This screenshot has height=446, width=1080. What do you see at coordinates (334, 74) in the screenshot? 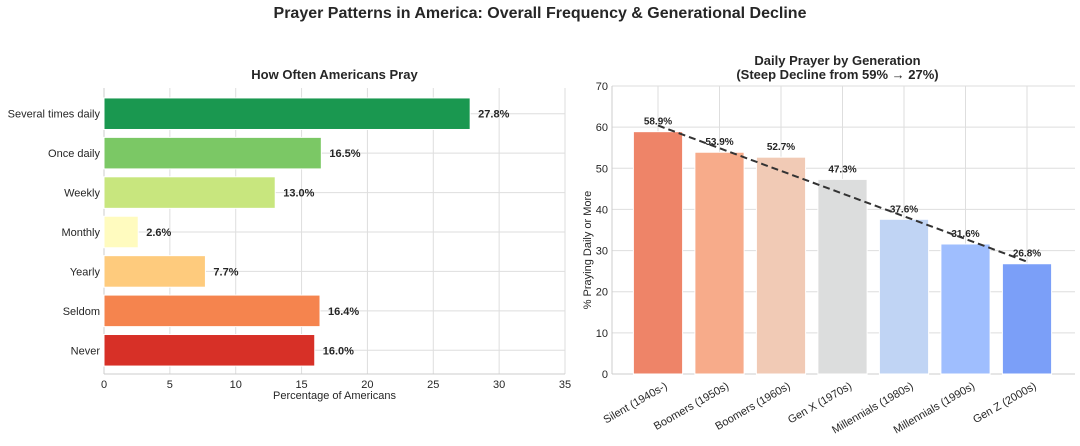
I see `left-chart-title: How Often Americans Pray` at bounding box center [334, 74].